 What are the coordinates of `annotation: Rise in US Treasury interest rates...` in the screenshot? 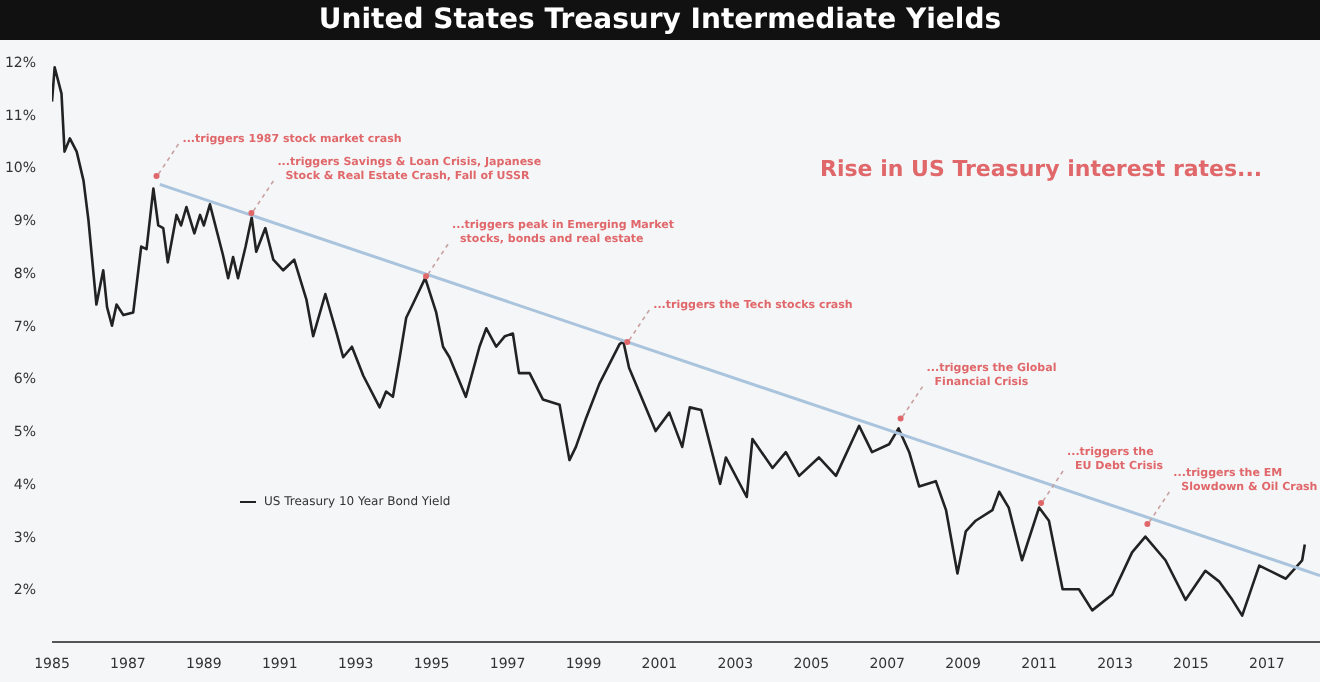 It's located at (1041, 169).